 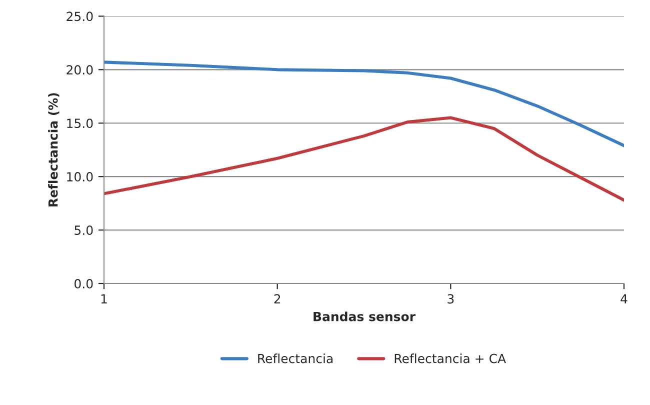 What do you see at coordinates (54, 149) in the screenshot?
I see `y-axis-title: Reflectancia (%)` at bounding box center [54, 149].